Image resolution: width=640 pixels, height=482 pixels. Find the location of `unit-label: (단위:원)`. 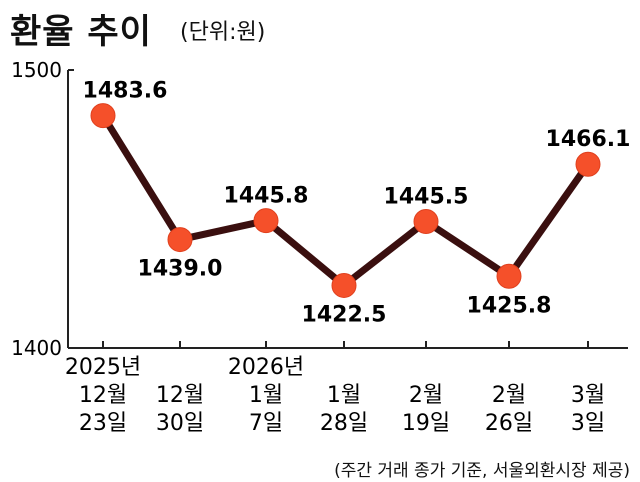

unit-label: (단위:원) is located at coordinates (223, 32).